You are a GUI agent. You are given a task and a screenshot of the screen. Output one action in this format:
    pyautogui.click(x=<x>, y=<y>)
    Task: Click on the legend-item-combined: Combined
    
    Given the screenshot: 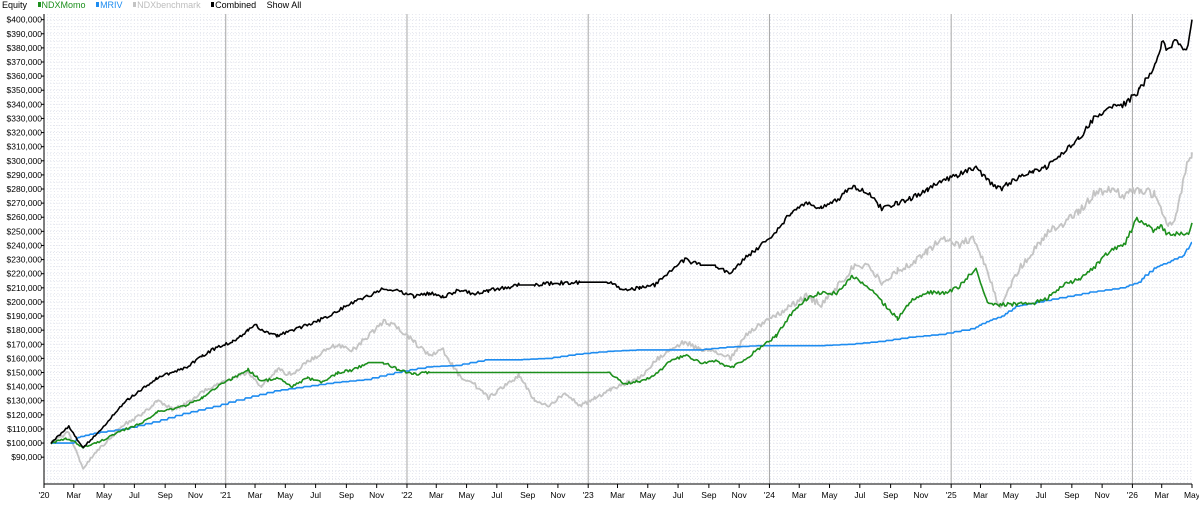 What is the action you would take?
    pyautogui.click(x=233, y=5)
    